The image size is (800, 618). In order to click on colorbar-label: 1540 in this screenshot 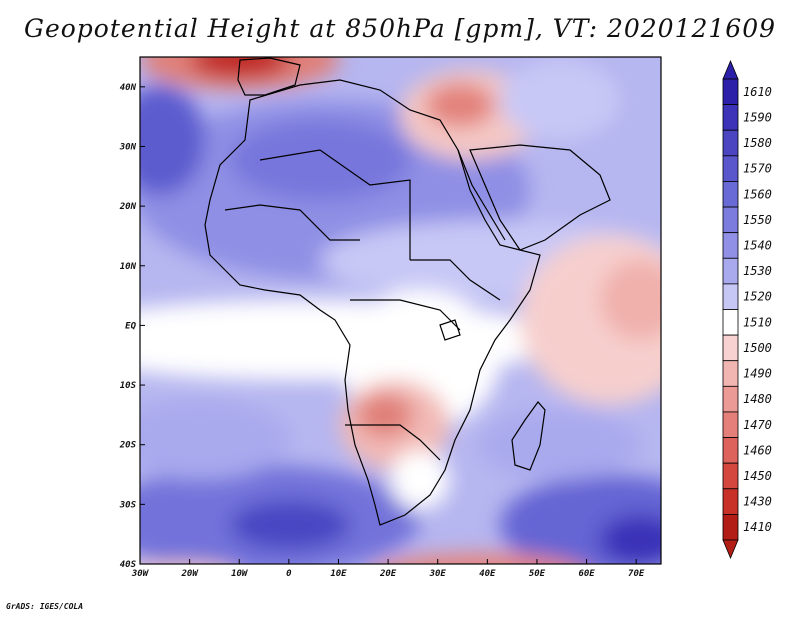, I will do `click(757, 245)`.